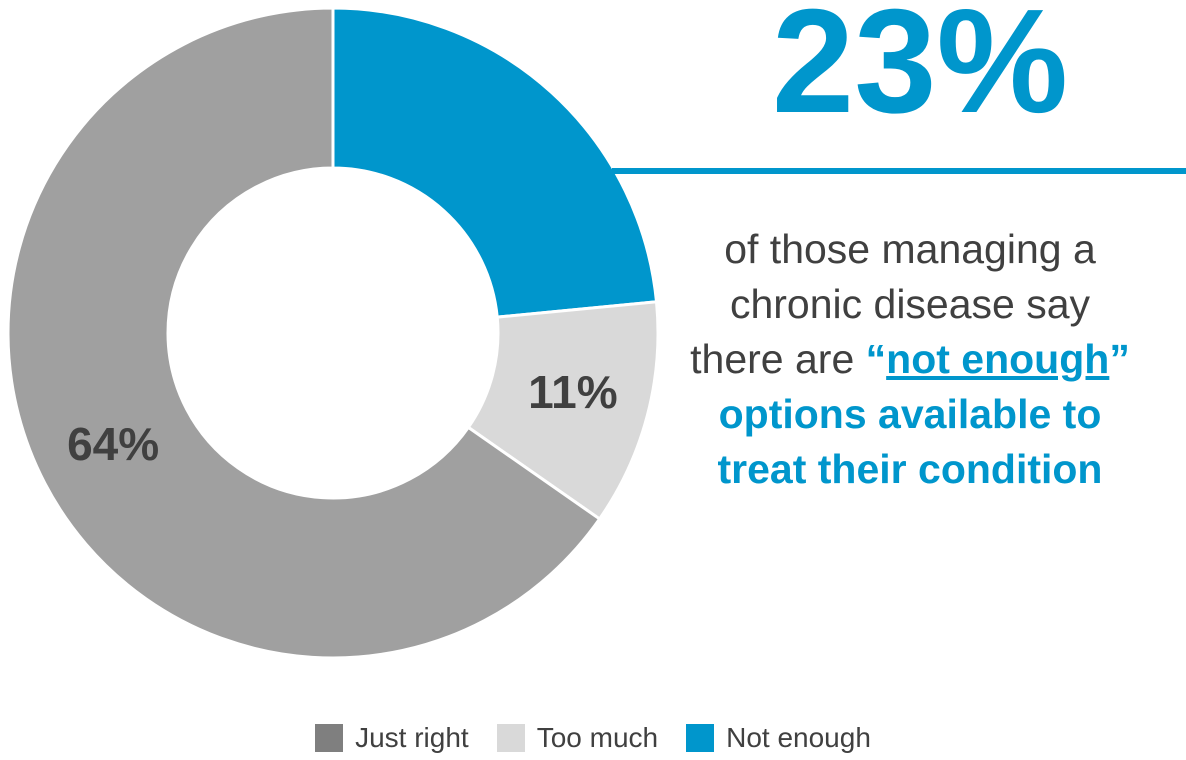 The width and height of the screenshot is (1186, 760). Describe the element at coordinates (700, 738) in the screenshot. I see `legend-swatch-not-enough` at that location.